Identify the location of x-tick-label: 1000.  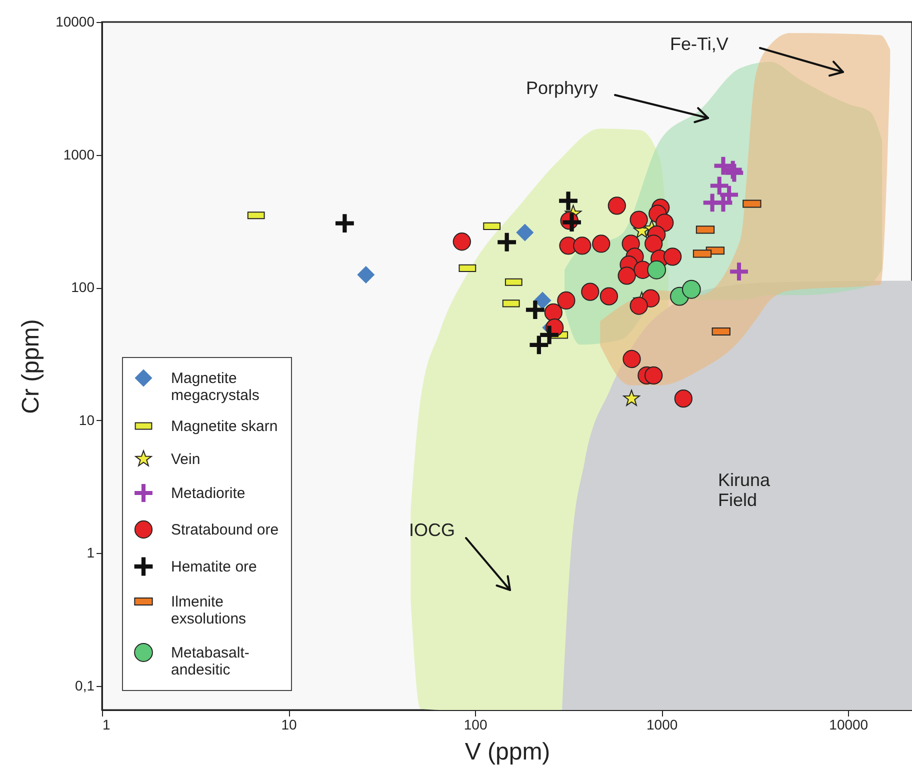
(662, 724).